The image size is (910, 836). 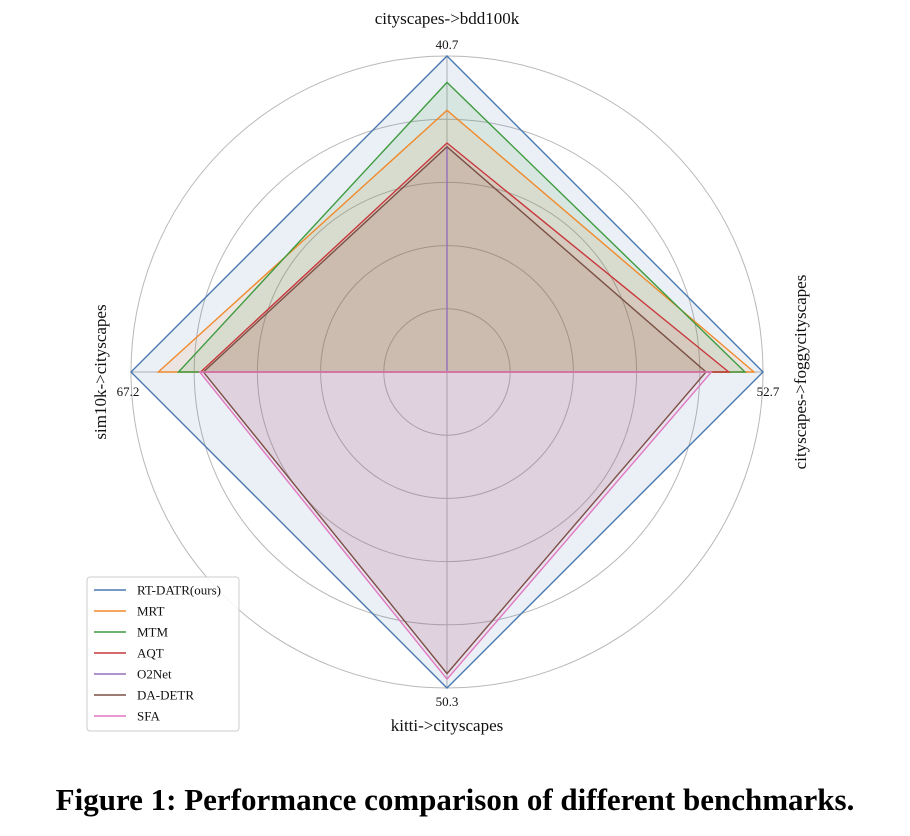 I want to click on legend-item-aqt: AQT, so click(x=129, y=653).